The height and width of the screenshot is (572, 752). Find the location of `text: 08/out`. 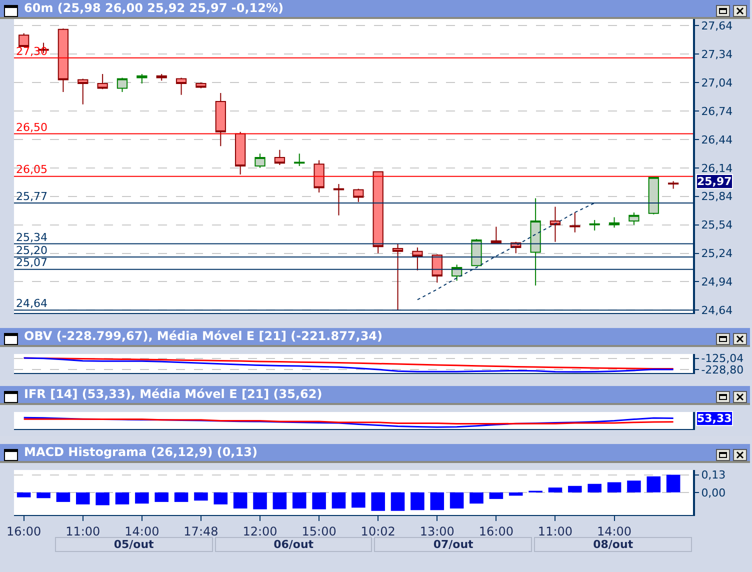

text: 08/out is located at coordinates (613, 544).